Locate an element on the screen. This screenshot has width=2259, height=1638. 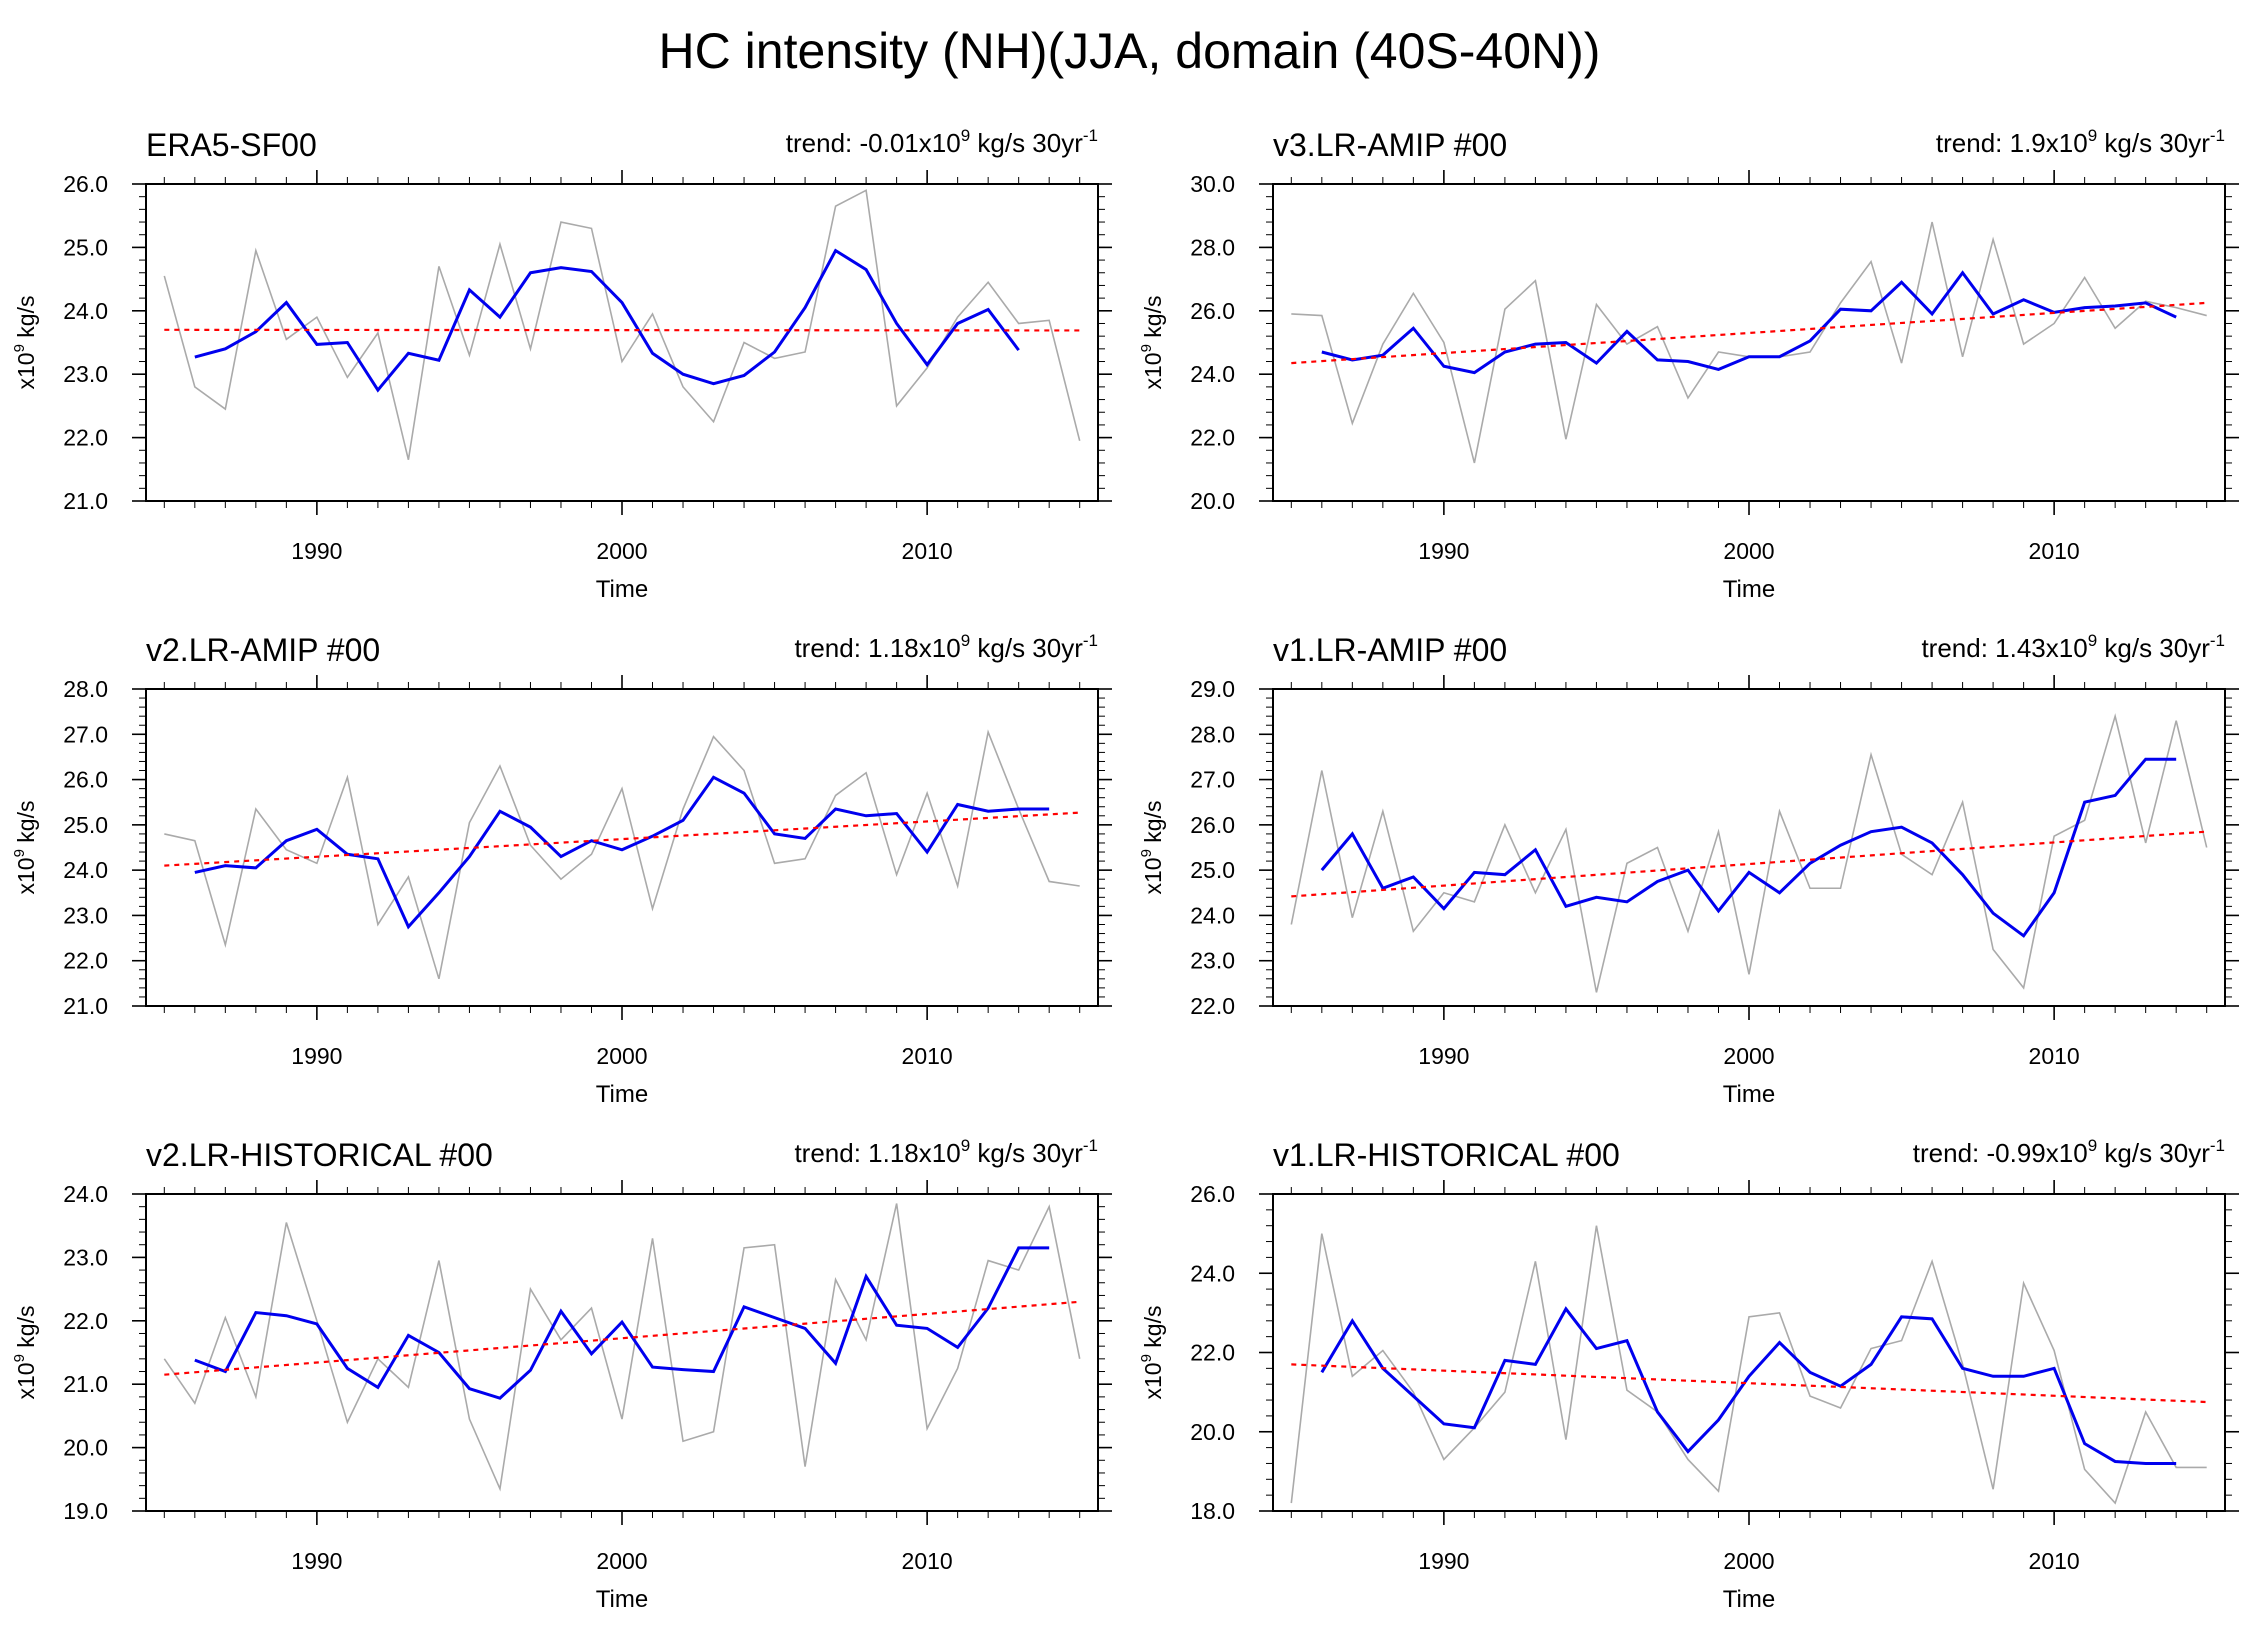
trend-annotation: trend: -0.01x109 kg/s 30yr-1 is located at coordinates (942, 142).